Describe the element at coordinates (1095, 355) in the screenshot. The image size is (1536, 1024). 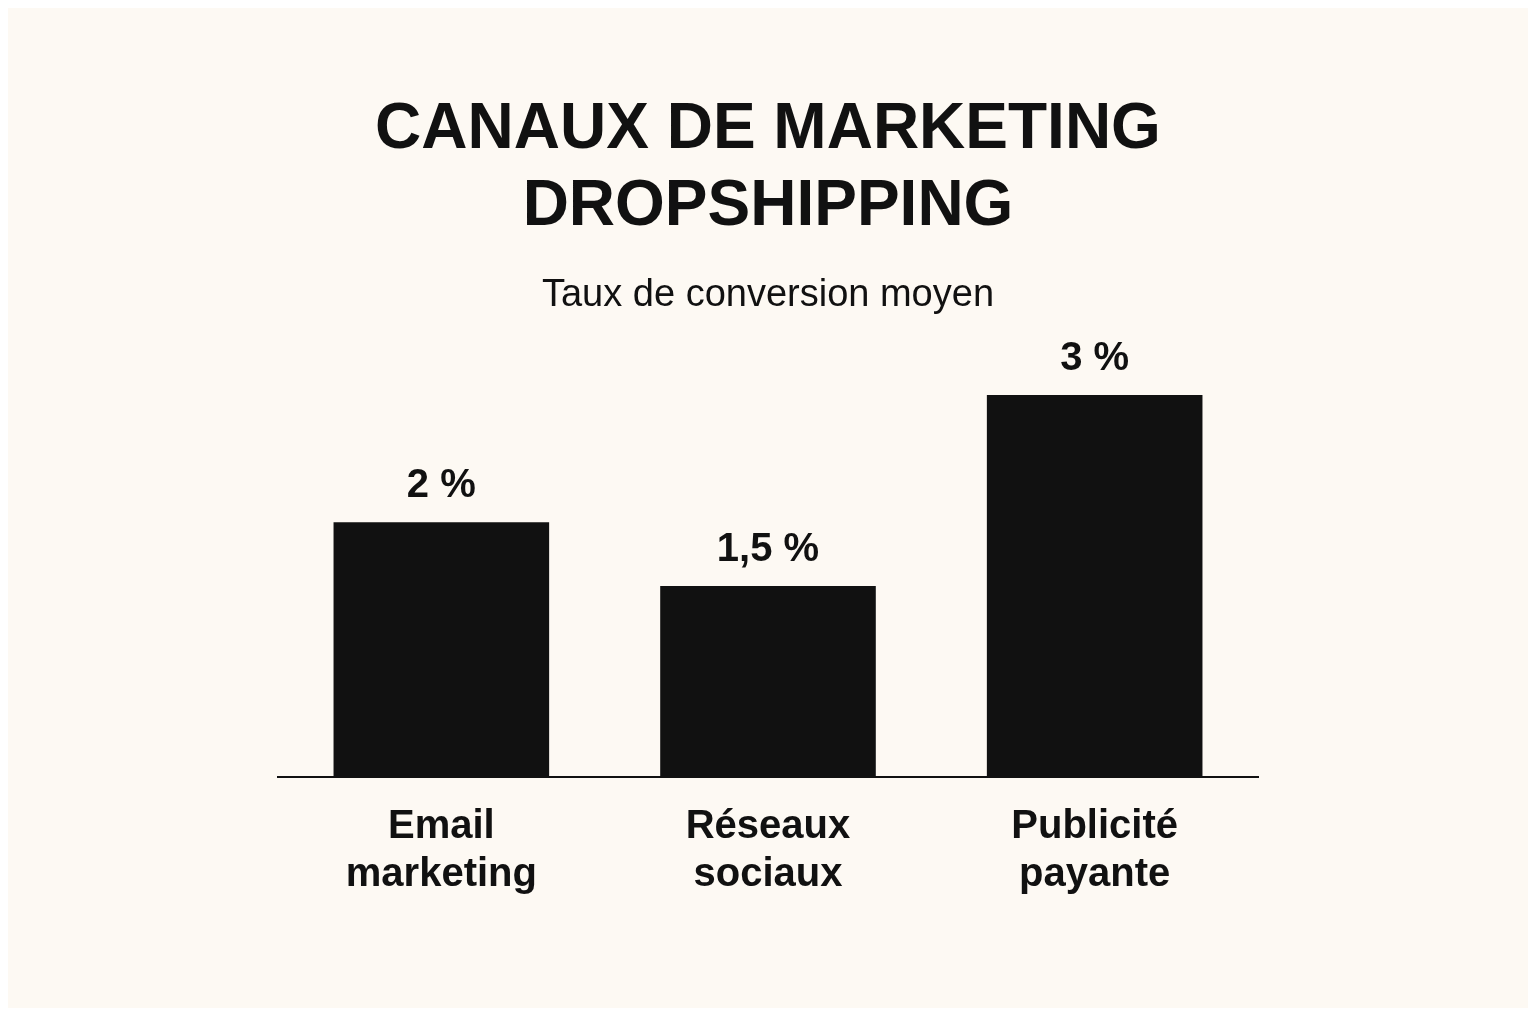
I see `data-label: 3 %` at that location.